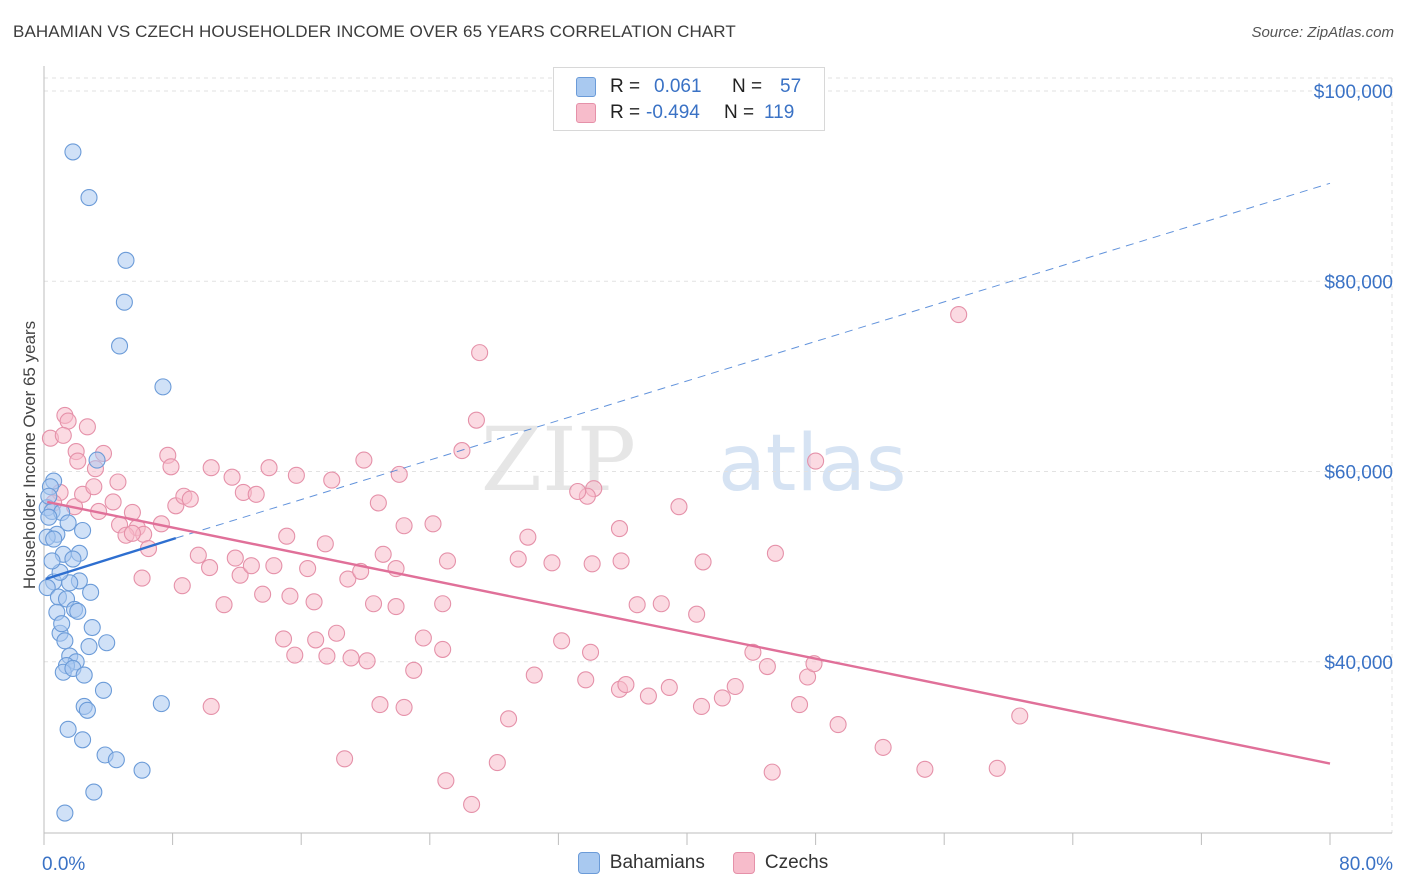 Image resolution: width=1406 pixels, height=892 pixels. I want to click on legend-r-label: R =, so click(625, 112).